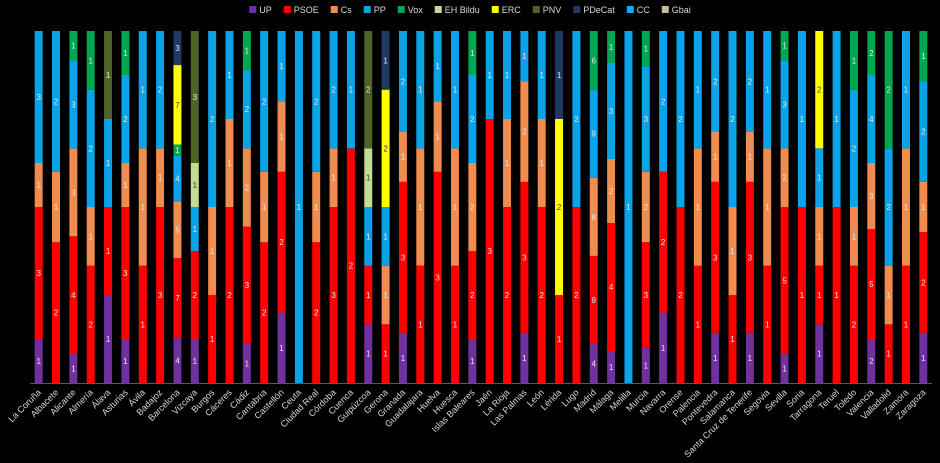 The image size is (940, 463). Describe the element at coordinates (541, 163) in the screenshot. I see `data-label-leon-cs: 1` at that location.